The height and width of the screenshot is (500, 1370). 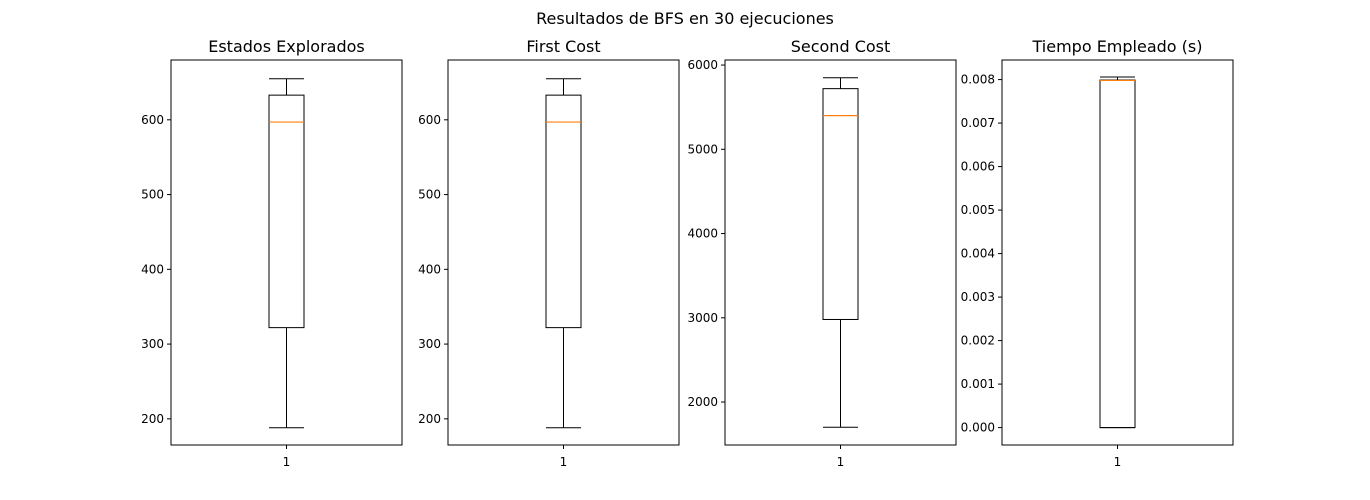 What do you see at coordinates (978, 80) in the screenshot?
I see `y-tick-label: 0.008` at bounding box center [978, 80].